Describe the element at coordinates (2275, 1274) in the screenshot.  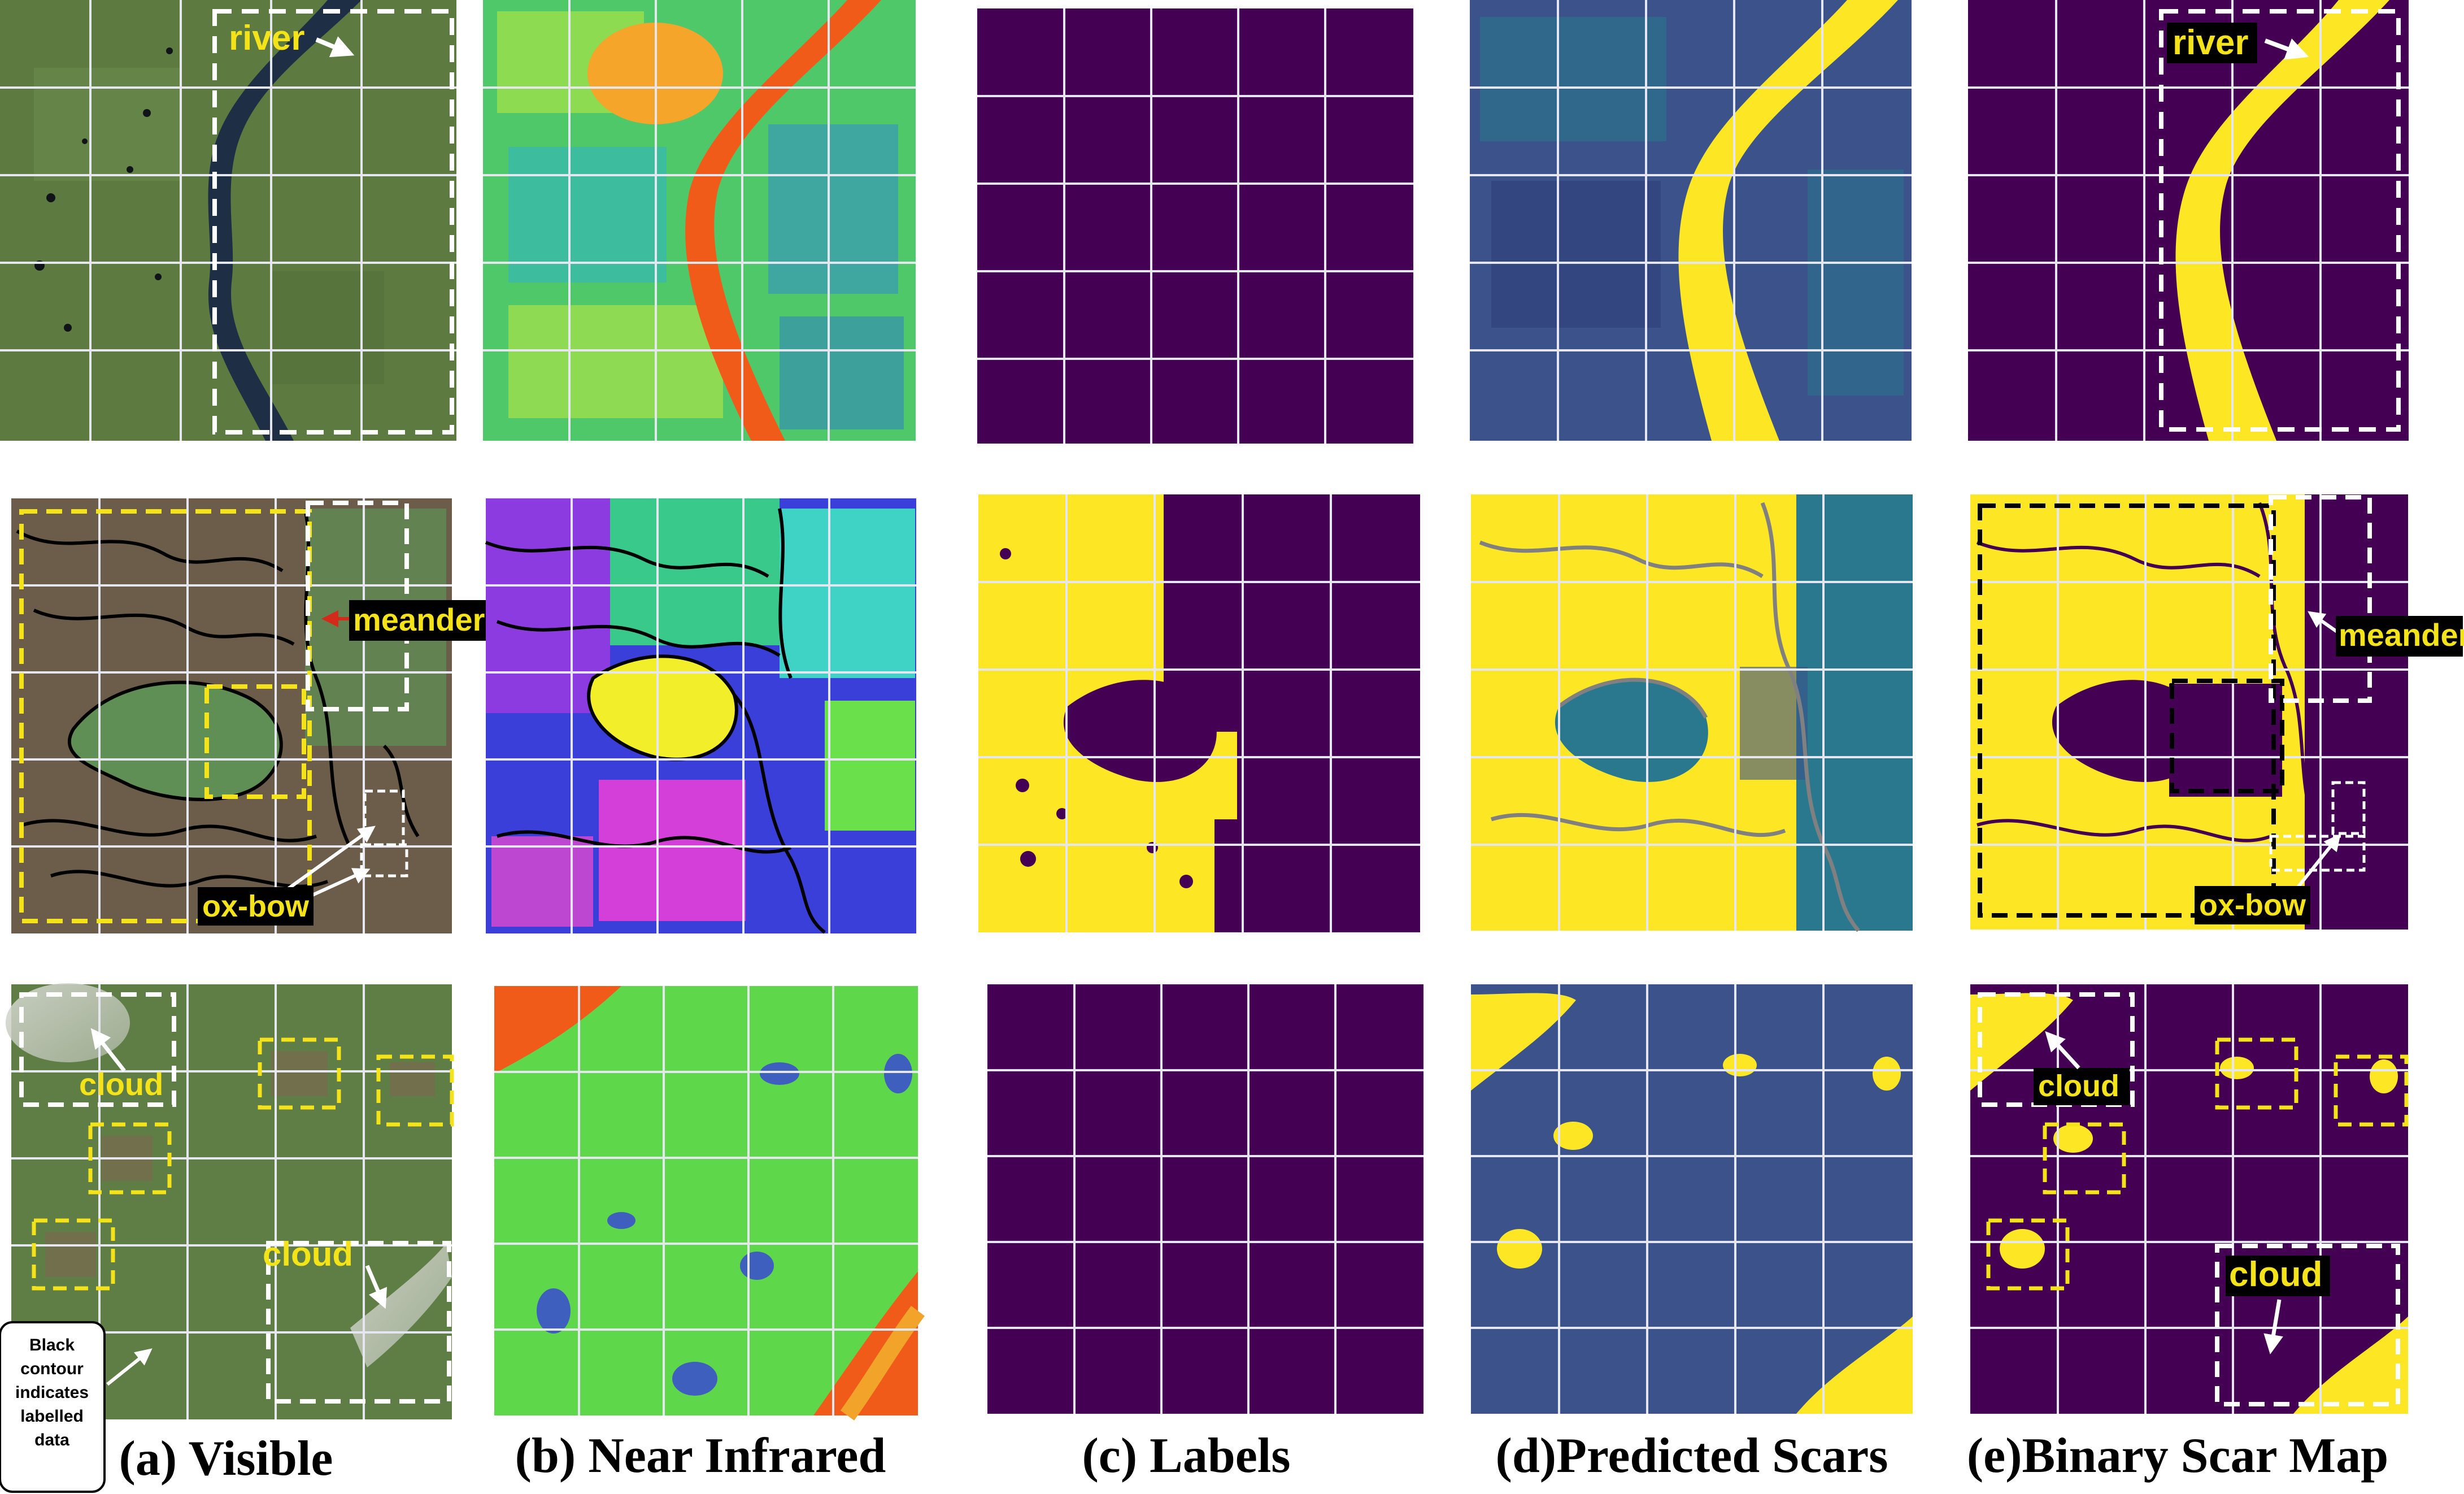
I see `cloud-label-binary-bottom: cloud` at that location.